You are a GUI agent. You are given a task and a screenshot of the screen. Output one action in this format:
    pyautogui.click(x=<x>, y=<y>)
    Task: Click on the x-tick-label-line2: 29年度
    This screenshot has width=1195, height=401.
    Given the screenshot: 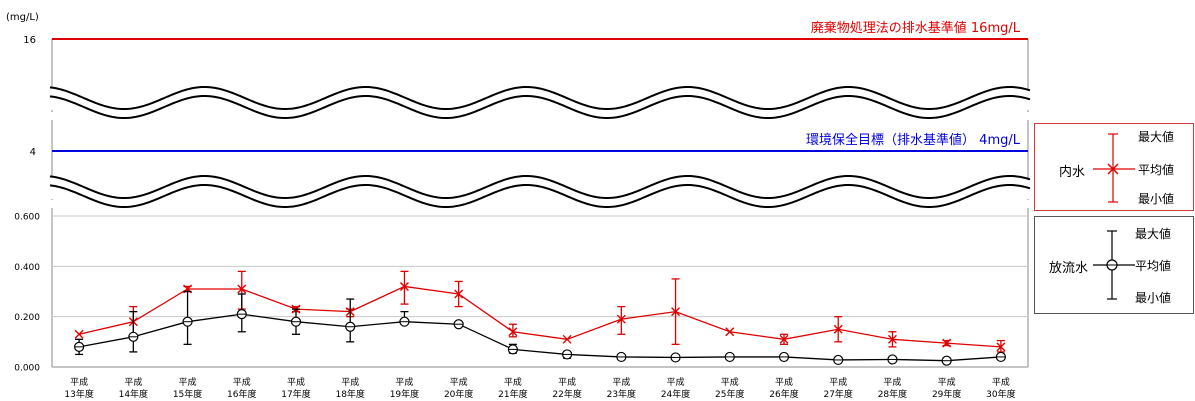 What is the action you would take?
    pyautogui.click(x=946, y=394)
    